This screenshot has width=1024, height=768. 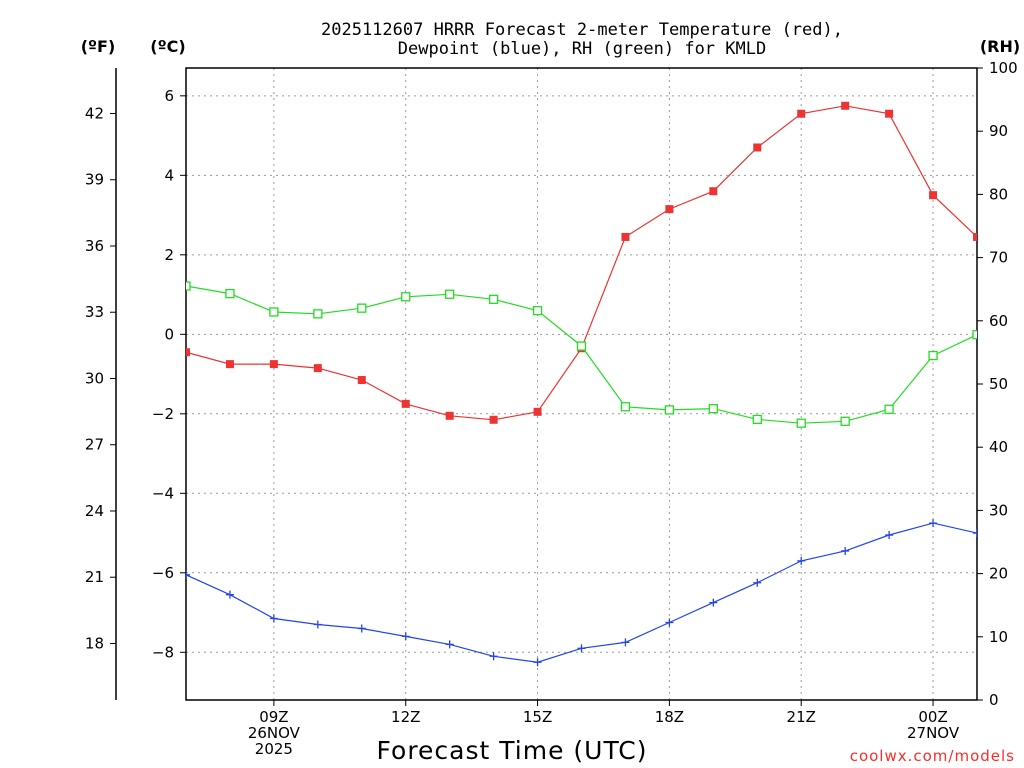 What do you see at coordinates (998, 384) in the screenshot?
I see `rh-tick-label: 50` at bounding box center [998, 384].